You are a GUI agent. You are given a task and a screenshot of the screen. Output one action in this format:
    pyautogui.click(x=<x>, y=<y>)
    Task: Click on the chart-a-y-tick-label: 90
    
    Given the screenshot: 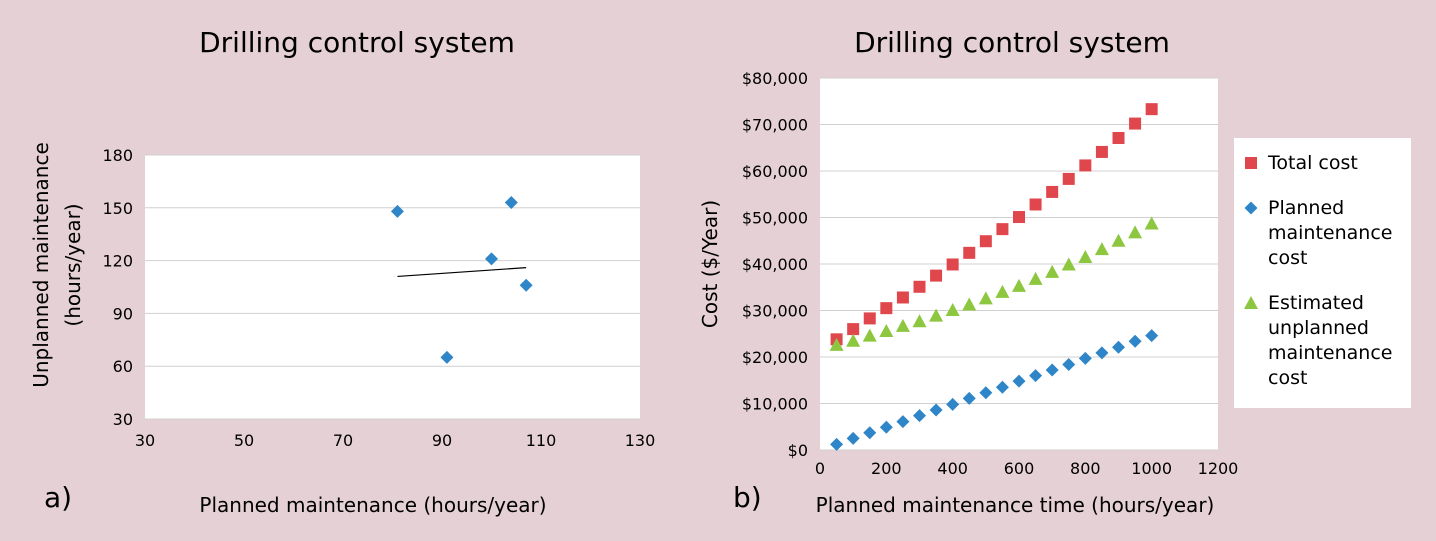 What is the action you would take?
    pyautogui.click(x=123, y=313)
    